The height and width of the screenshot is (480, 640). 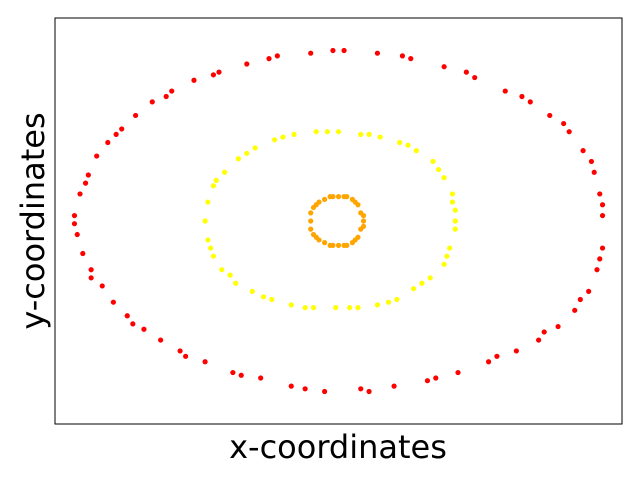 What do you see at coordinates (33, 220) in the screenshot?
I see `y-axis-label: y-coordinates` at bounding box center [33, 220].